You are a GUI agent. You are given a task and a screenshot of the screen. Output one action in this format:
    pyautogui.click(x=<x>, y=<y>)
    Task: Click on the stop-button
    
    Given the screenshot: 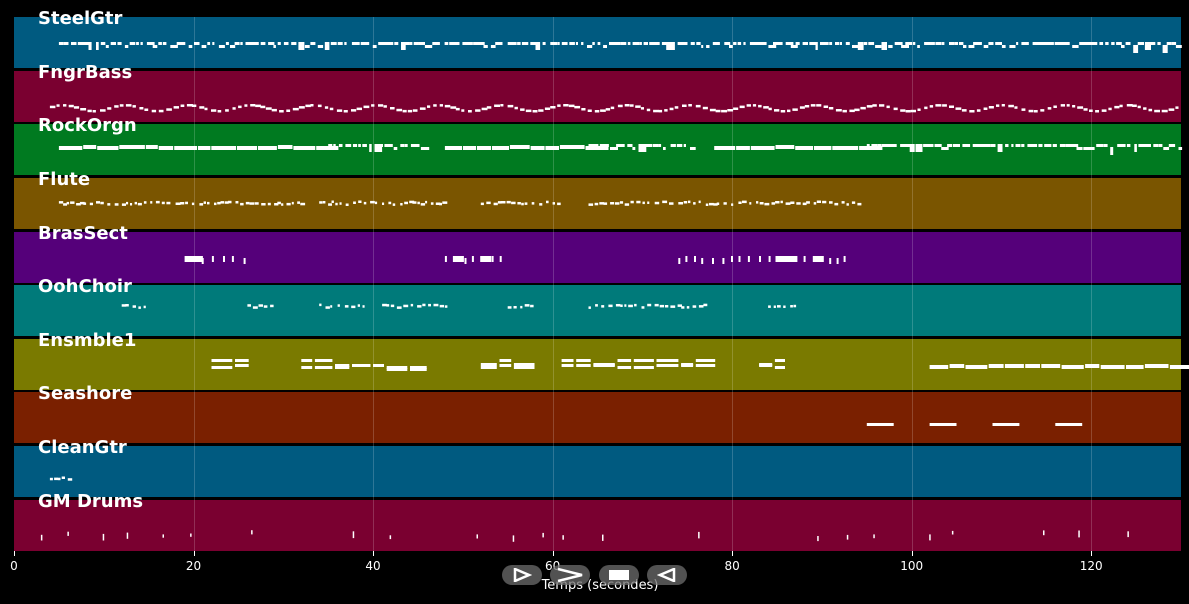 What is the action you would take?
    pyautogui.click(x=619, y=575)
    